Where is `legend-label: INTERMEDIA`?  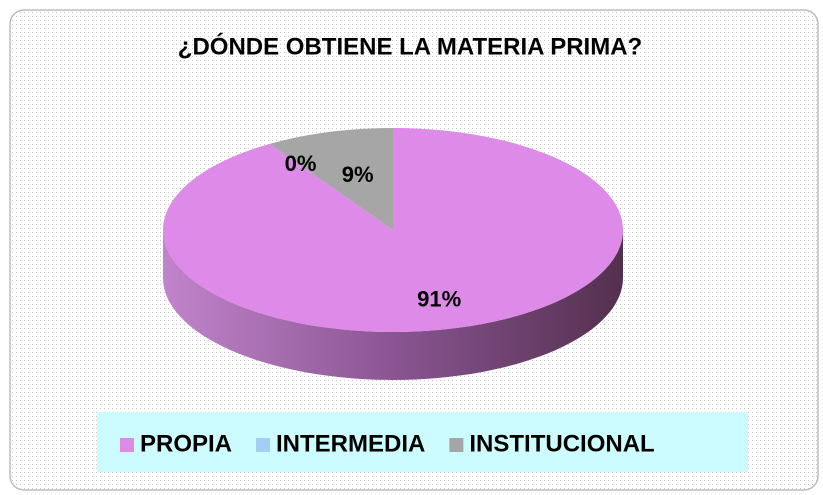 legend-label: INTERMEDIA is located at coordinates (350, 443).